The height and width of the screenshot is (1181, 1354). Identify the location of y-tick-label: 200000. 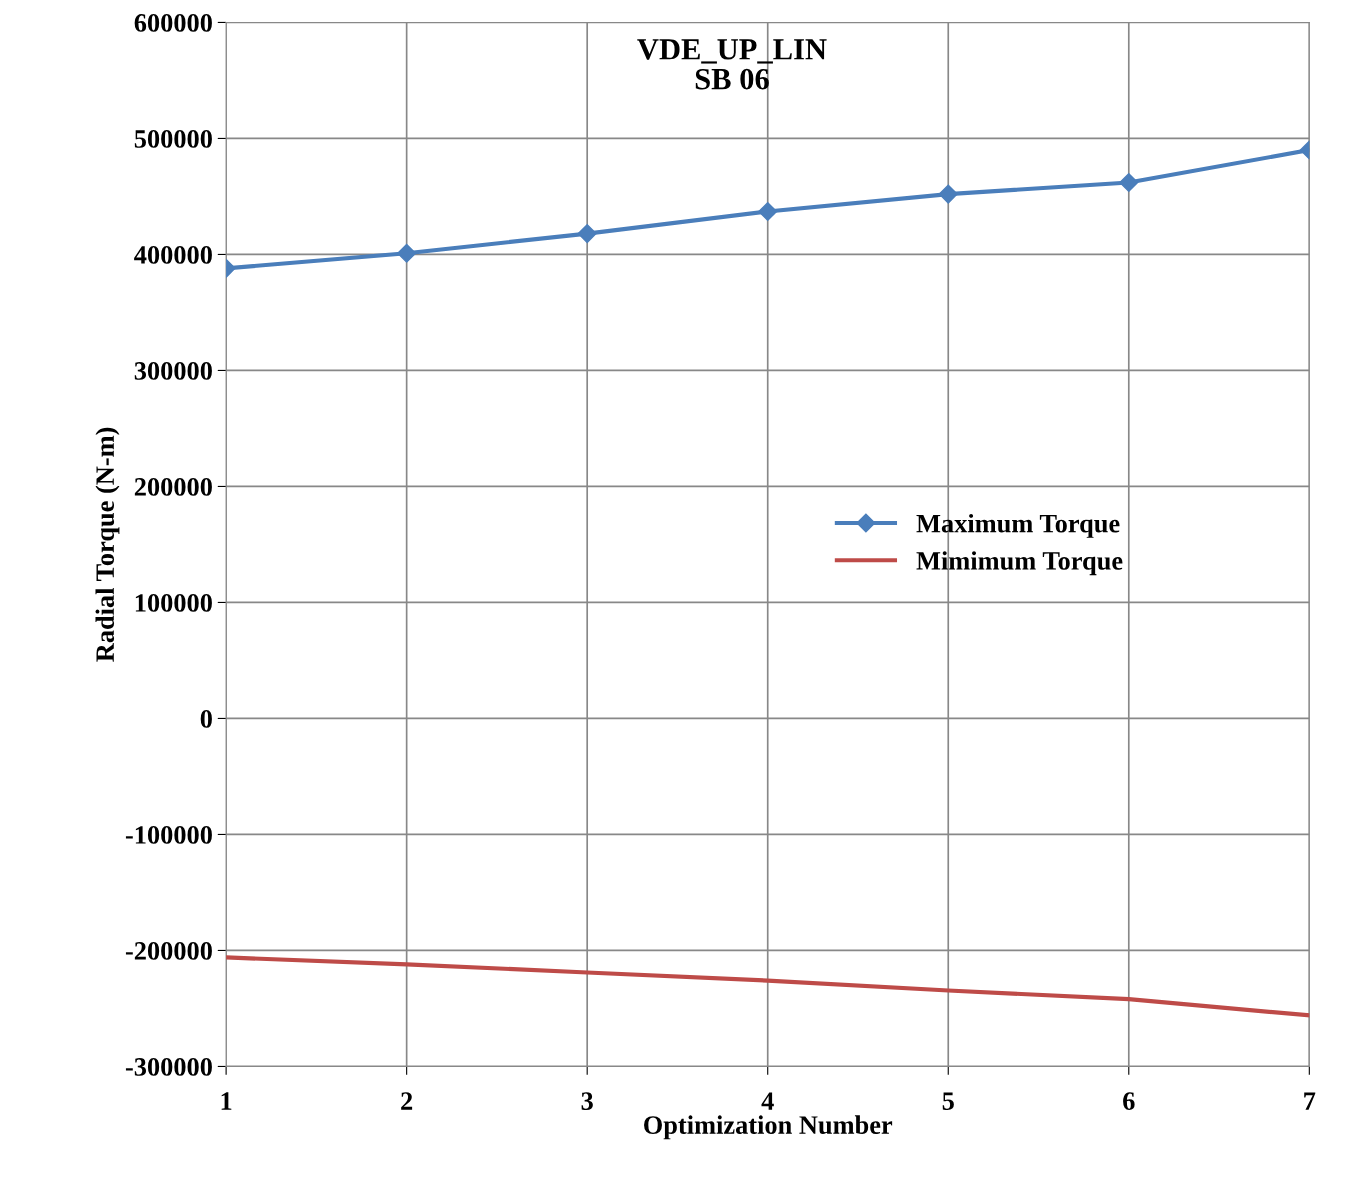
(173, 487).